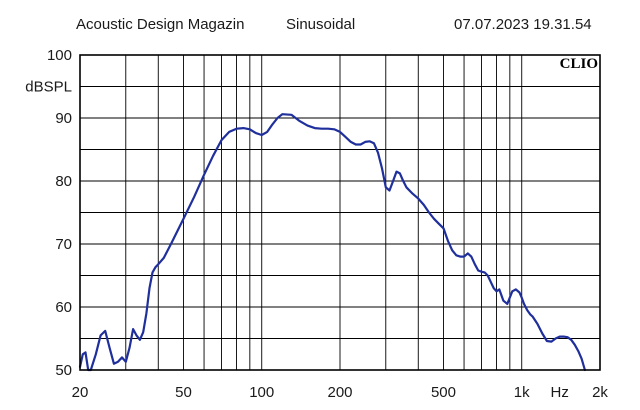 The width and height of the screenshot is (640, 410). I want to click on timestamp-label: 07.07.2023 19.31.54, so click(523, 24).